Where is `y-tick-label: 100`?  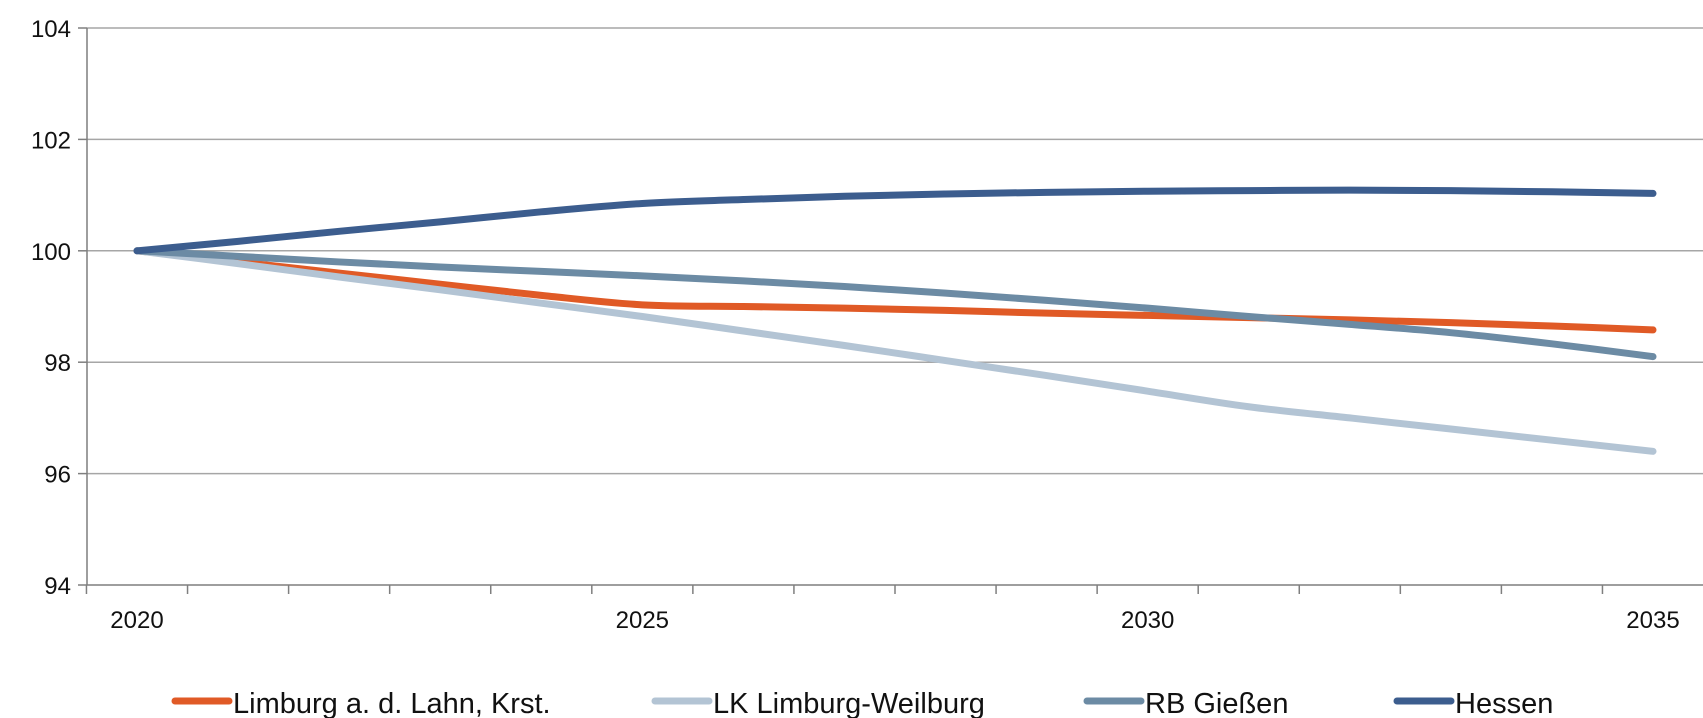
y-tick-label: 100 is located at coordinates (51, 252).